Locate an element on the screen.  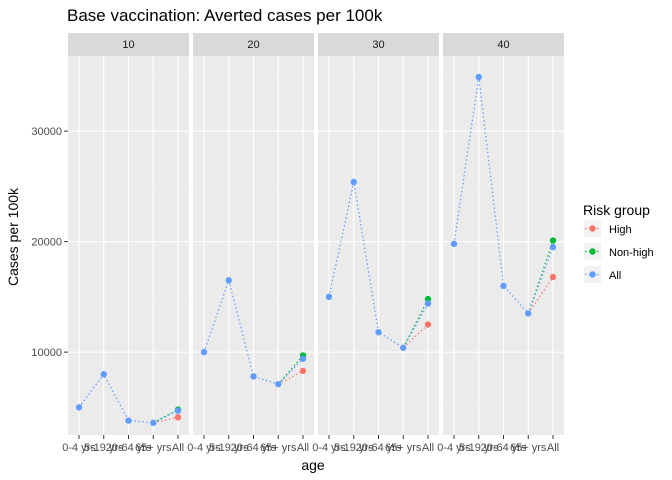
facet-strip-label: 10 is located at coordinates (128, 45).